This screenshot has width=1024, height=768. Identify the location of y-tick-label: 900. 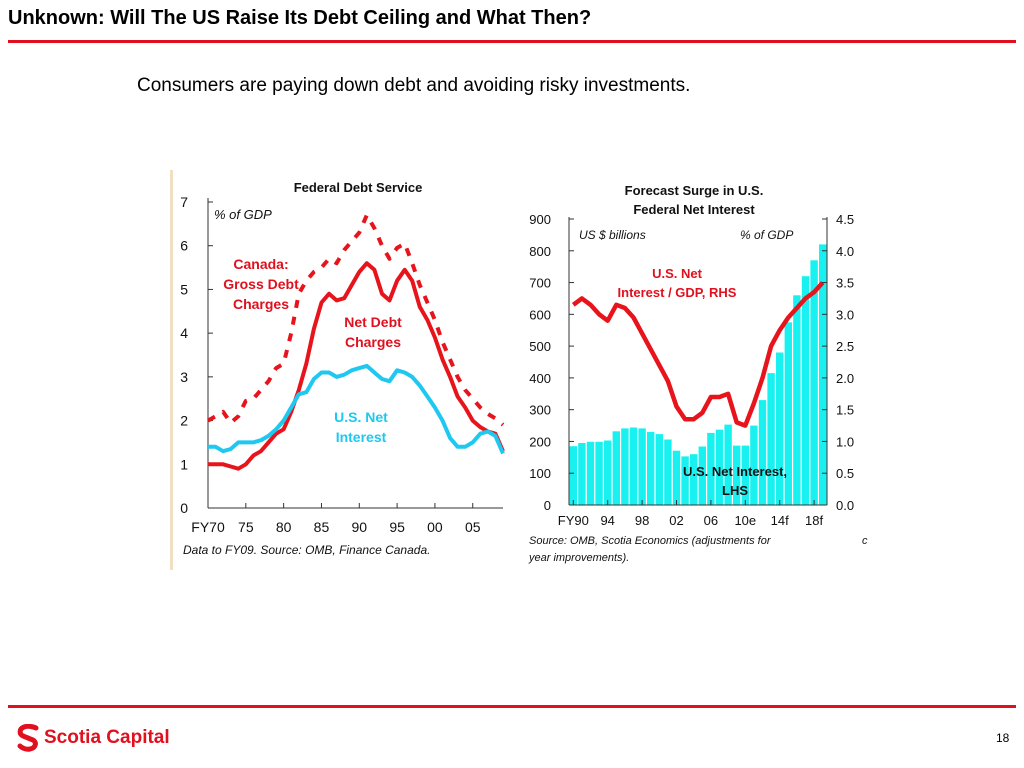
(540, 219).